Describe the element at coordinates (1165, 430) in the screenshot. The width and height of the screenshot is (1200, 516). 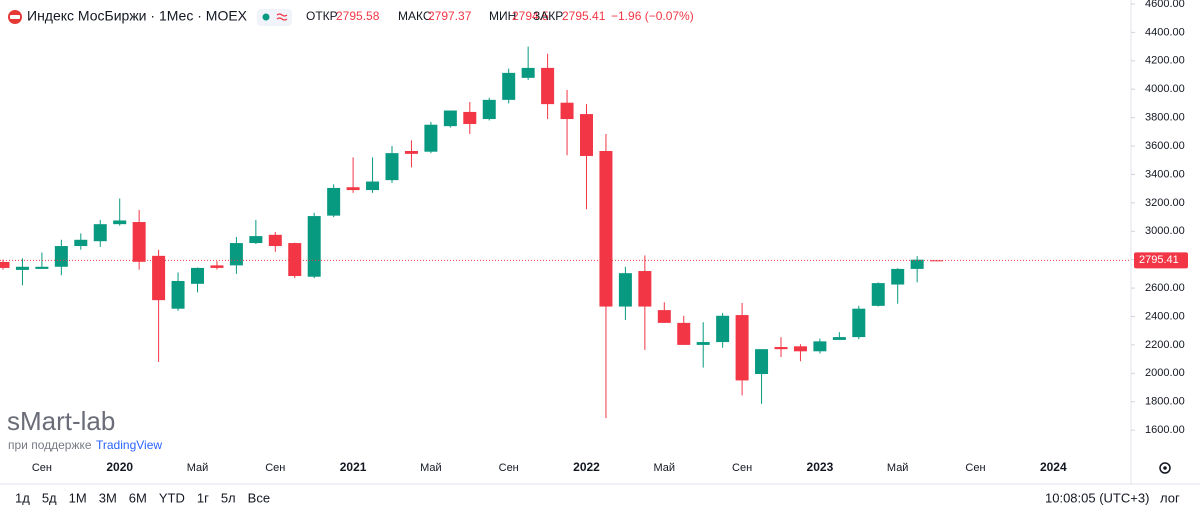
I see `y-tick-label: 1600.00` at that location.